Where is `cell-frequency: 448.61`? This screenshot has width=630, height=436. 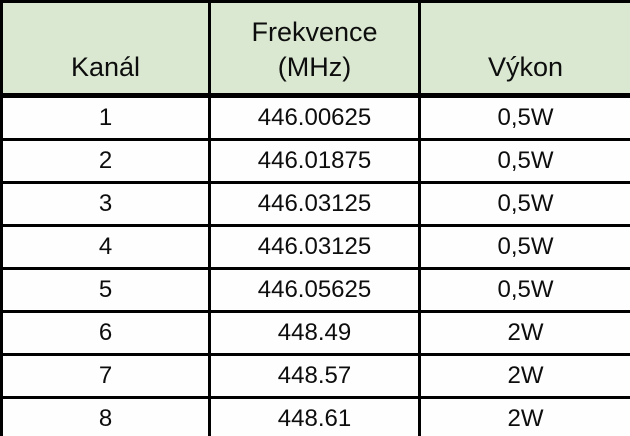
cell-frequency: 448.61 is located at coordinates (314, 416).